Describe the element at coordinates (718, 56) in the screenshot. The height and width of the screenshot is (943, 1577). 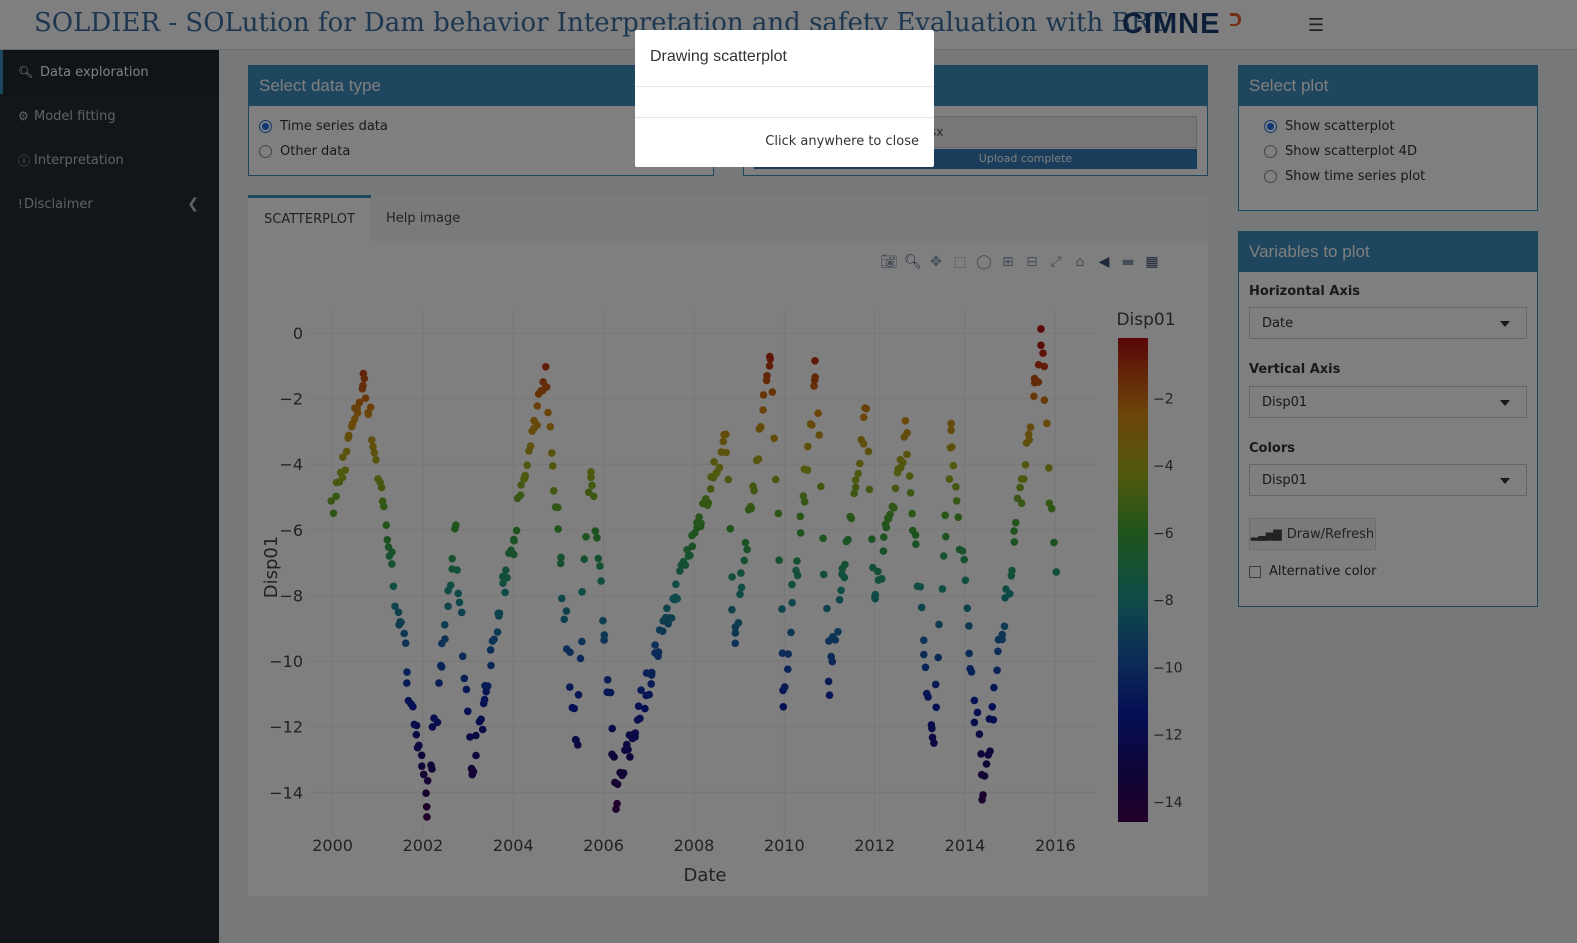
I see `modal-title: Drawing scatterplot` at that location.